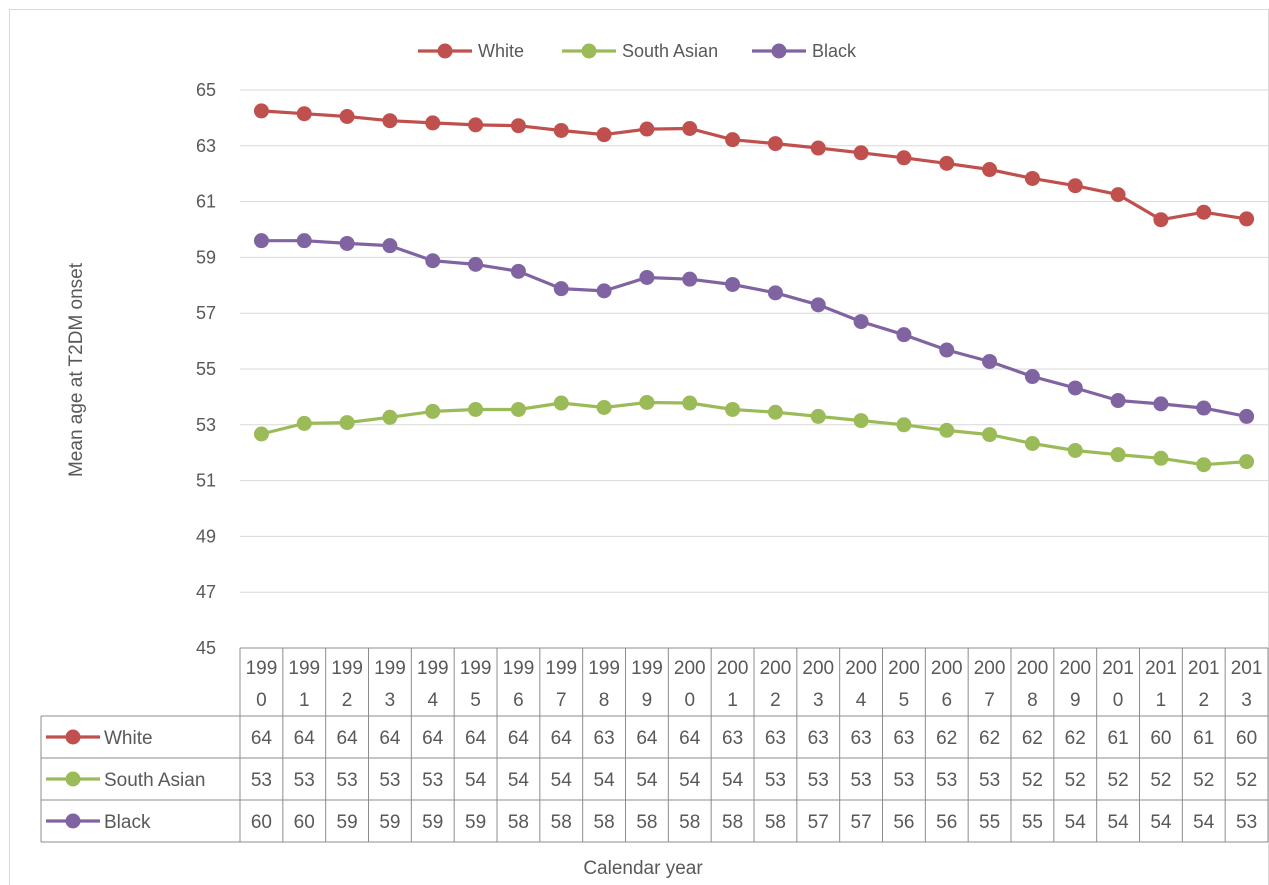 Image resolution: width=1269 pixels, height=885 pixels. Describe the element at coordinates (1204, 668) in the screenshot. I see `x-tick-label: 201` at that location.